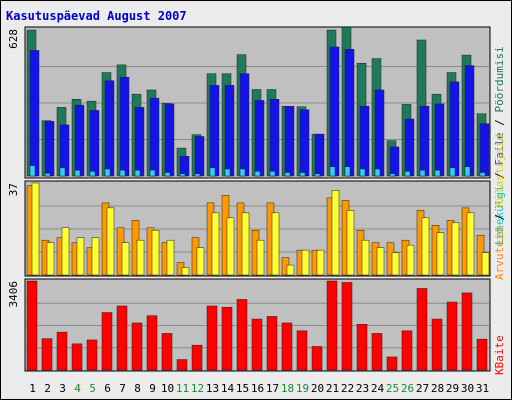 This screenshot has height=400, width=512. What do you see at coordinates (13, 294) in the screenshot?
I see `y-max-label-bottom: 3406` at bounding box center [13, 294].